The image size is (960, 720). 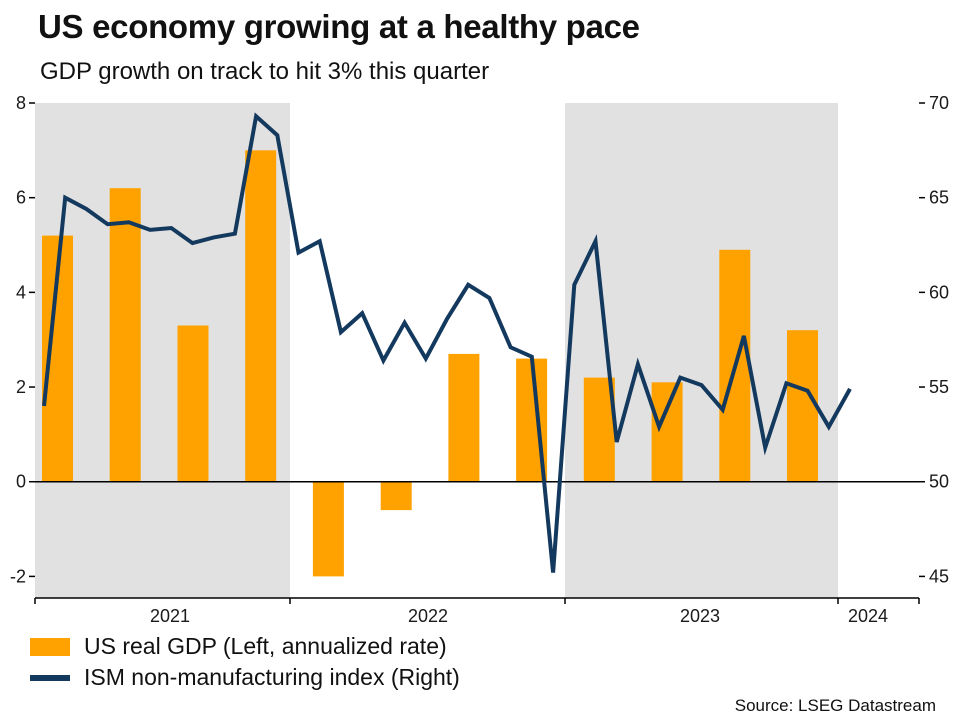 I want to click on left-axis-label: -2, so click(x=18, y=576).